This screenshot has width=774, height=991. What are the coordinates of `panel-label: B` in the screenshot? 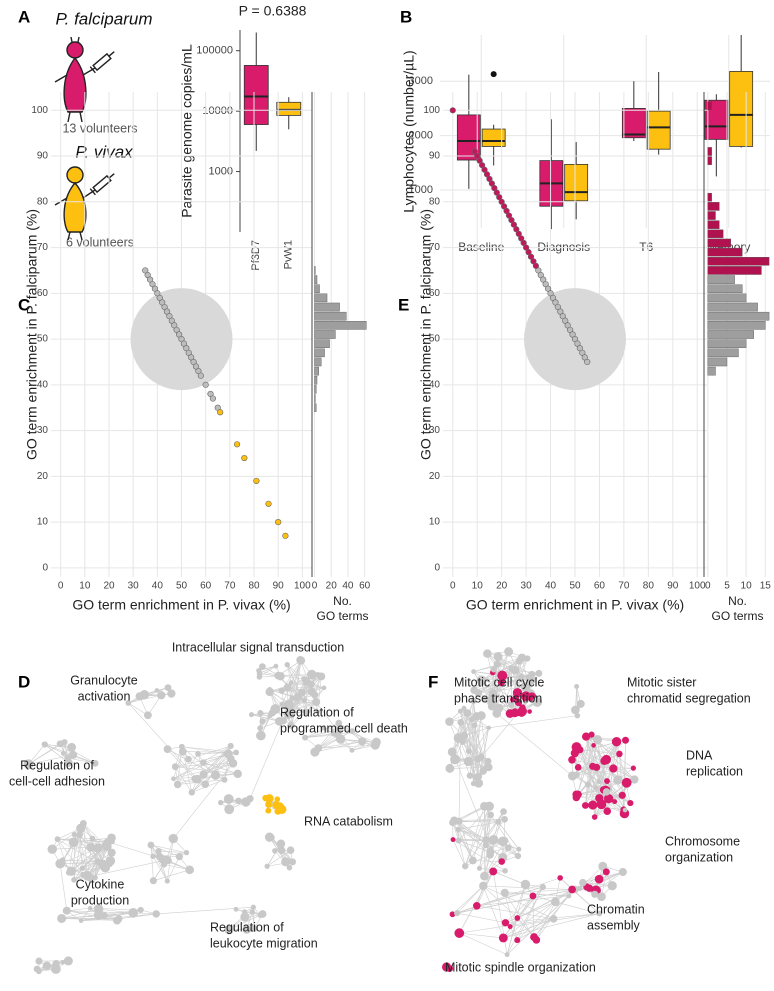 It's located at (406, 16).